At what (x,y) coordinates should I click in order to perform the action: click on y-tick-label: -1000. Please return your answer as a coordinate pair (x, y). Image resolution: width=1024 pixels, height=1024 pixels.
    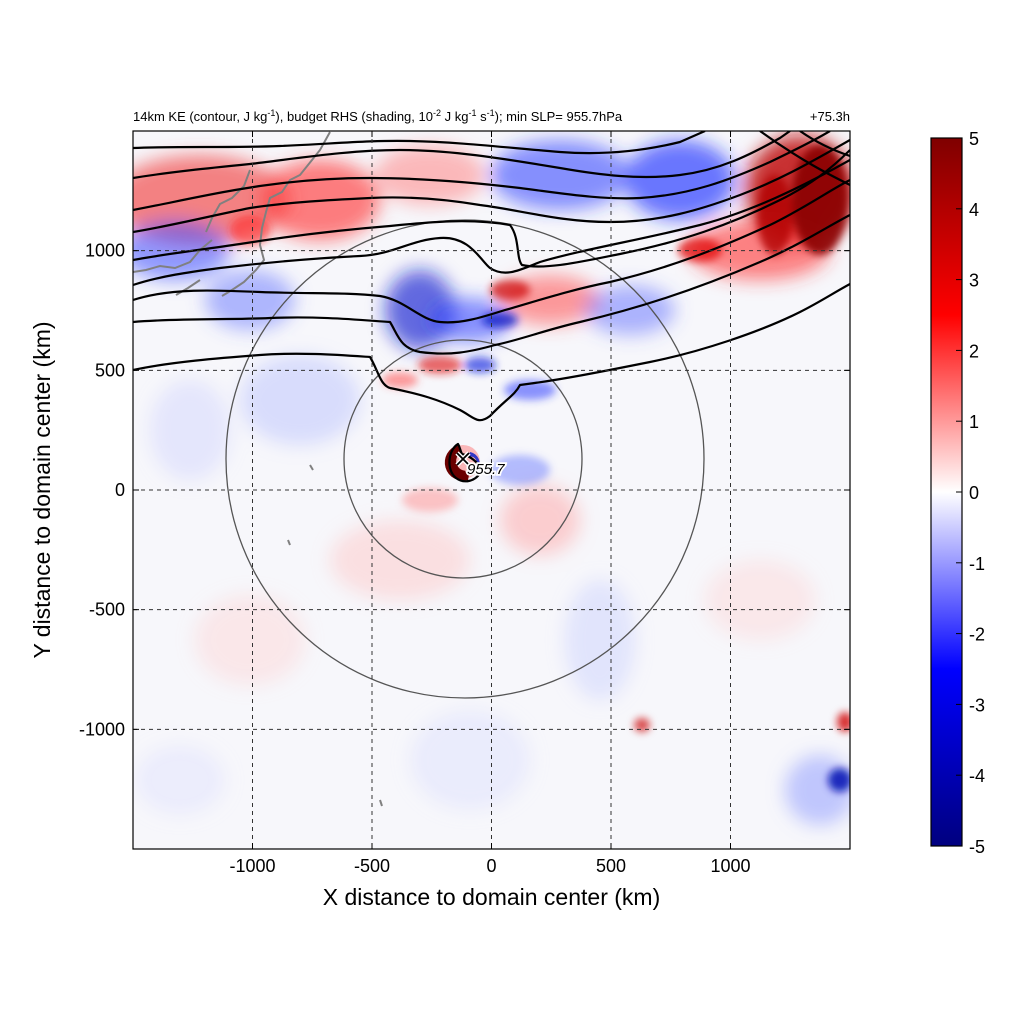
    Looking at the image, I should click on (102, 729).